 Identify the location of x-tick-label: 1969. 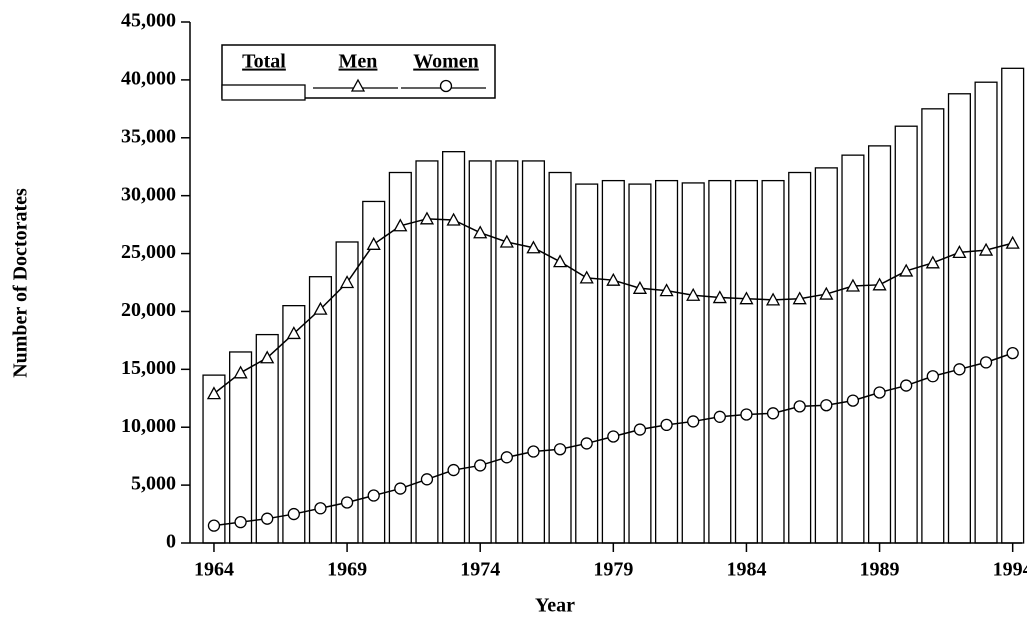
(347, 570).